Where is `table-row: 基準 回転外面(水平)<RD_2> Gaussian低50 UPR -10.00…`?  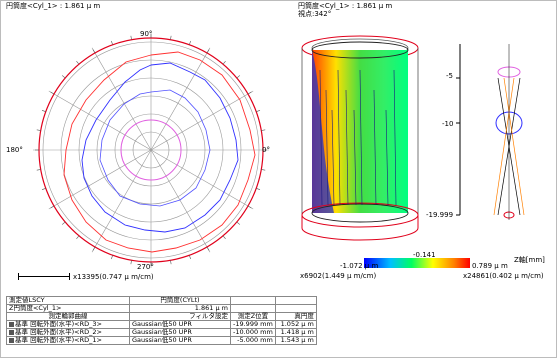 table-row: 基準 回転外面(水平)<RD_2> Gaussian低50 UPR -10.00… is located at coordinates (161, 332).